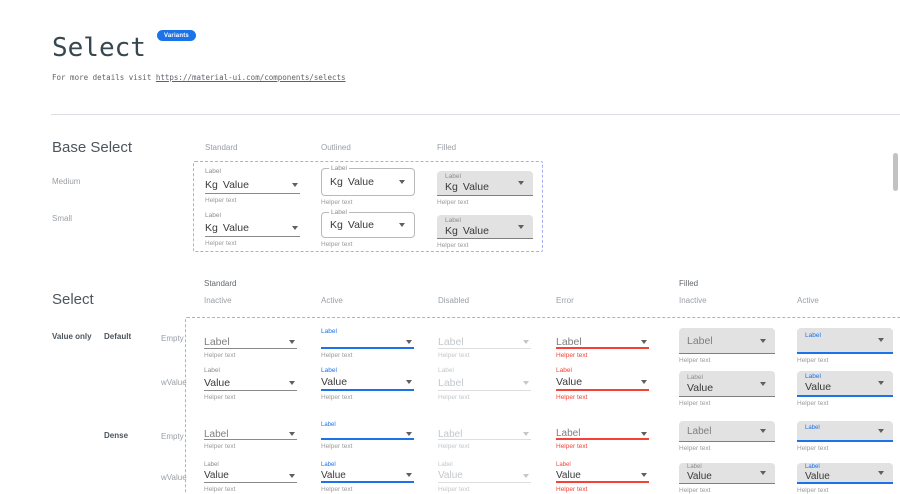 The height and width of the screenshot is (494, 900). I want to click on select-dense-disabled-empty: Label Helper text, so click(484, 435).